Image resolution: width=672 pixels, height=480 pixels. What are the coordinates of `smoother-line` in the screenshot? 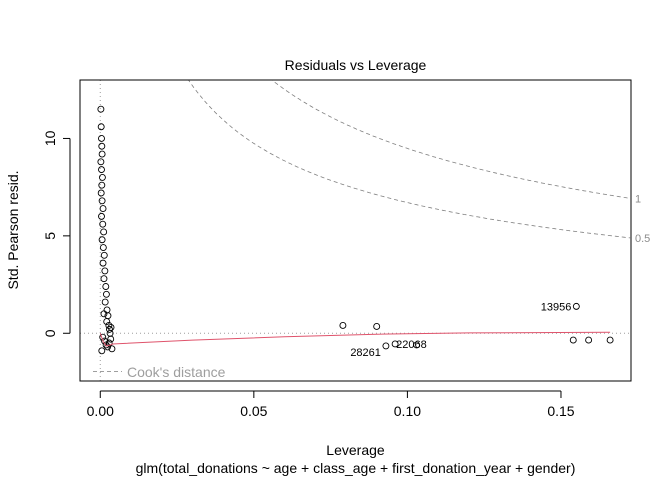 It's located at (355, 339).